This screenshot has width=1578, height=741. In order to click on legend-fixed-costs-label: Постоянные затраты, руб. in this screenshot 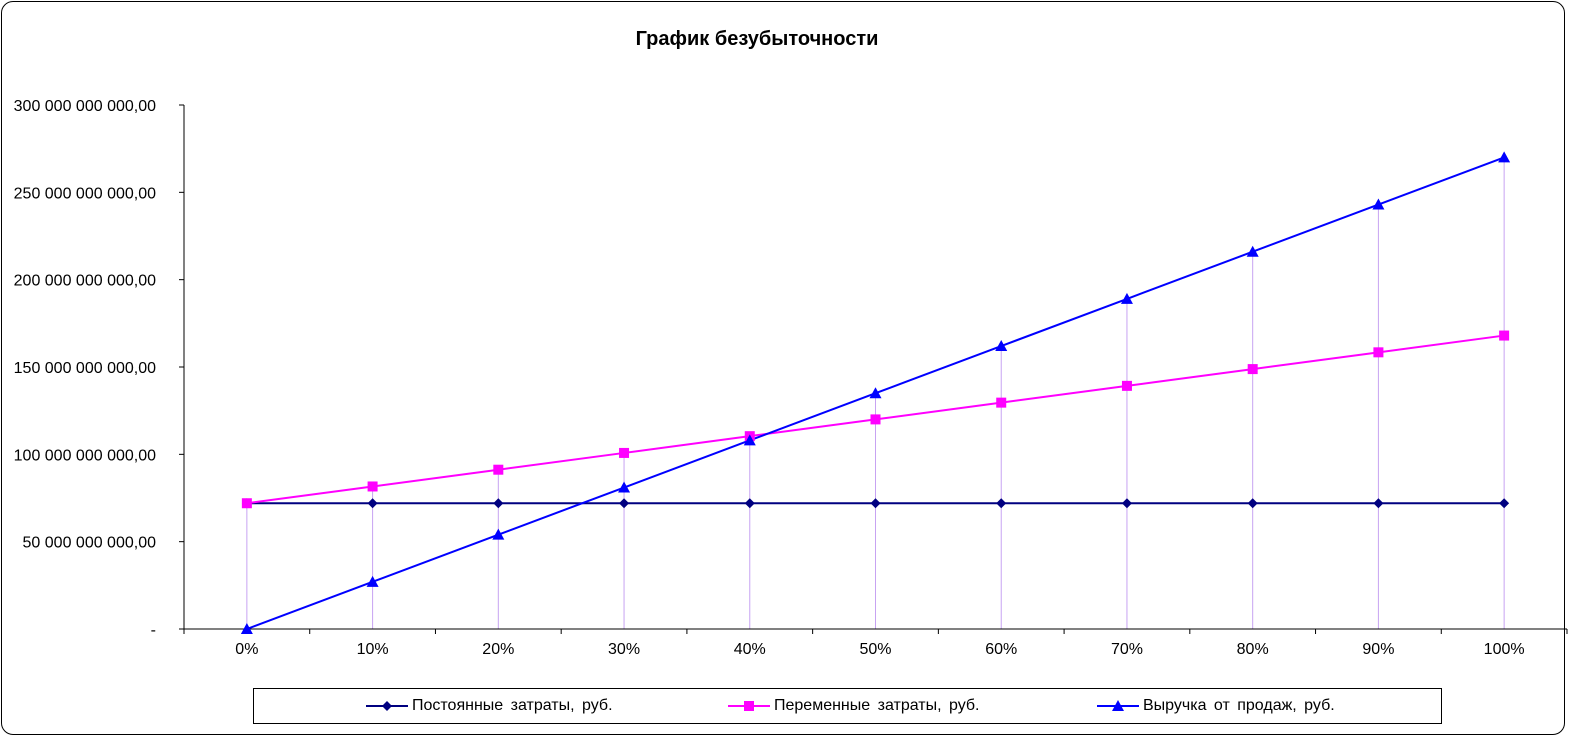, I will do `click(512, 705)`.